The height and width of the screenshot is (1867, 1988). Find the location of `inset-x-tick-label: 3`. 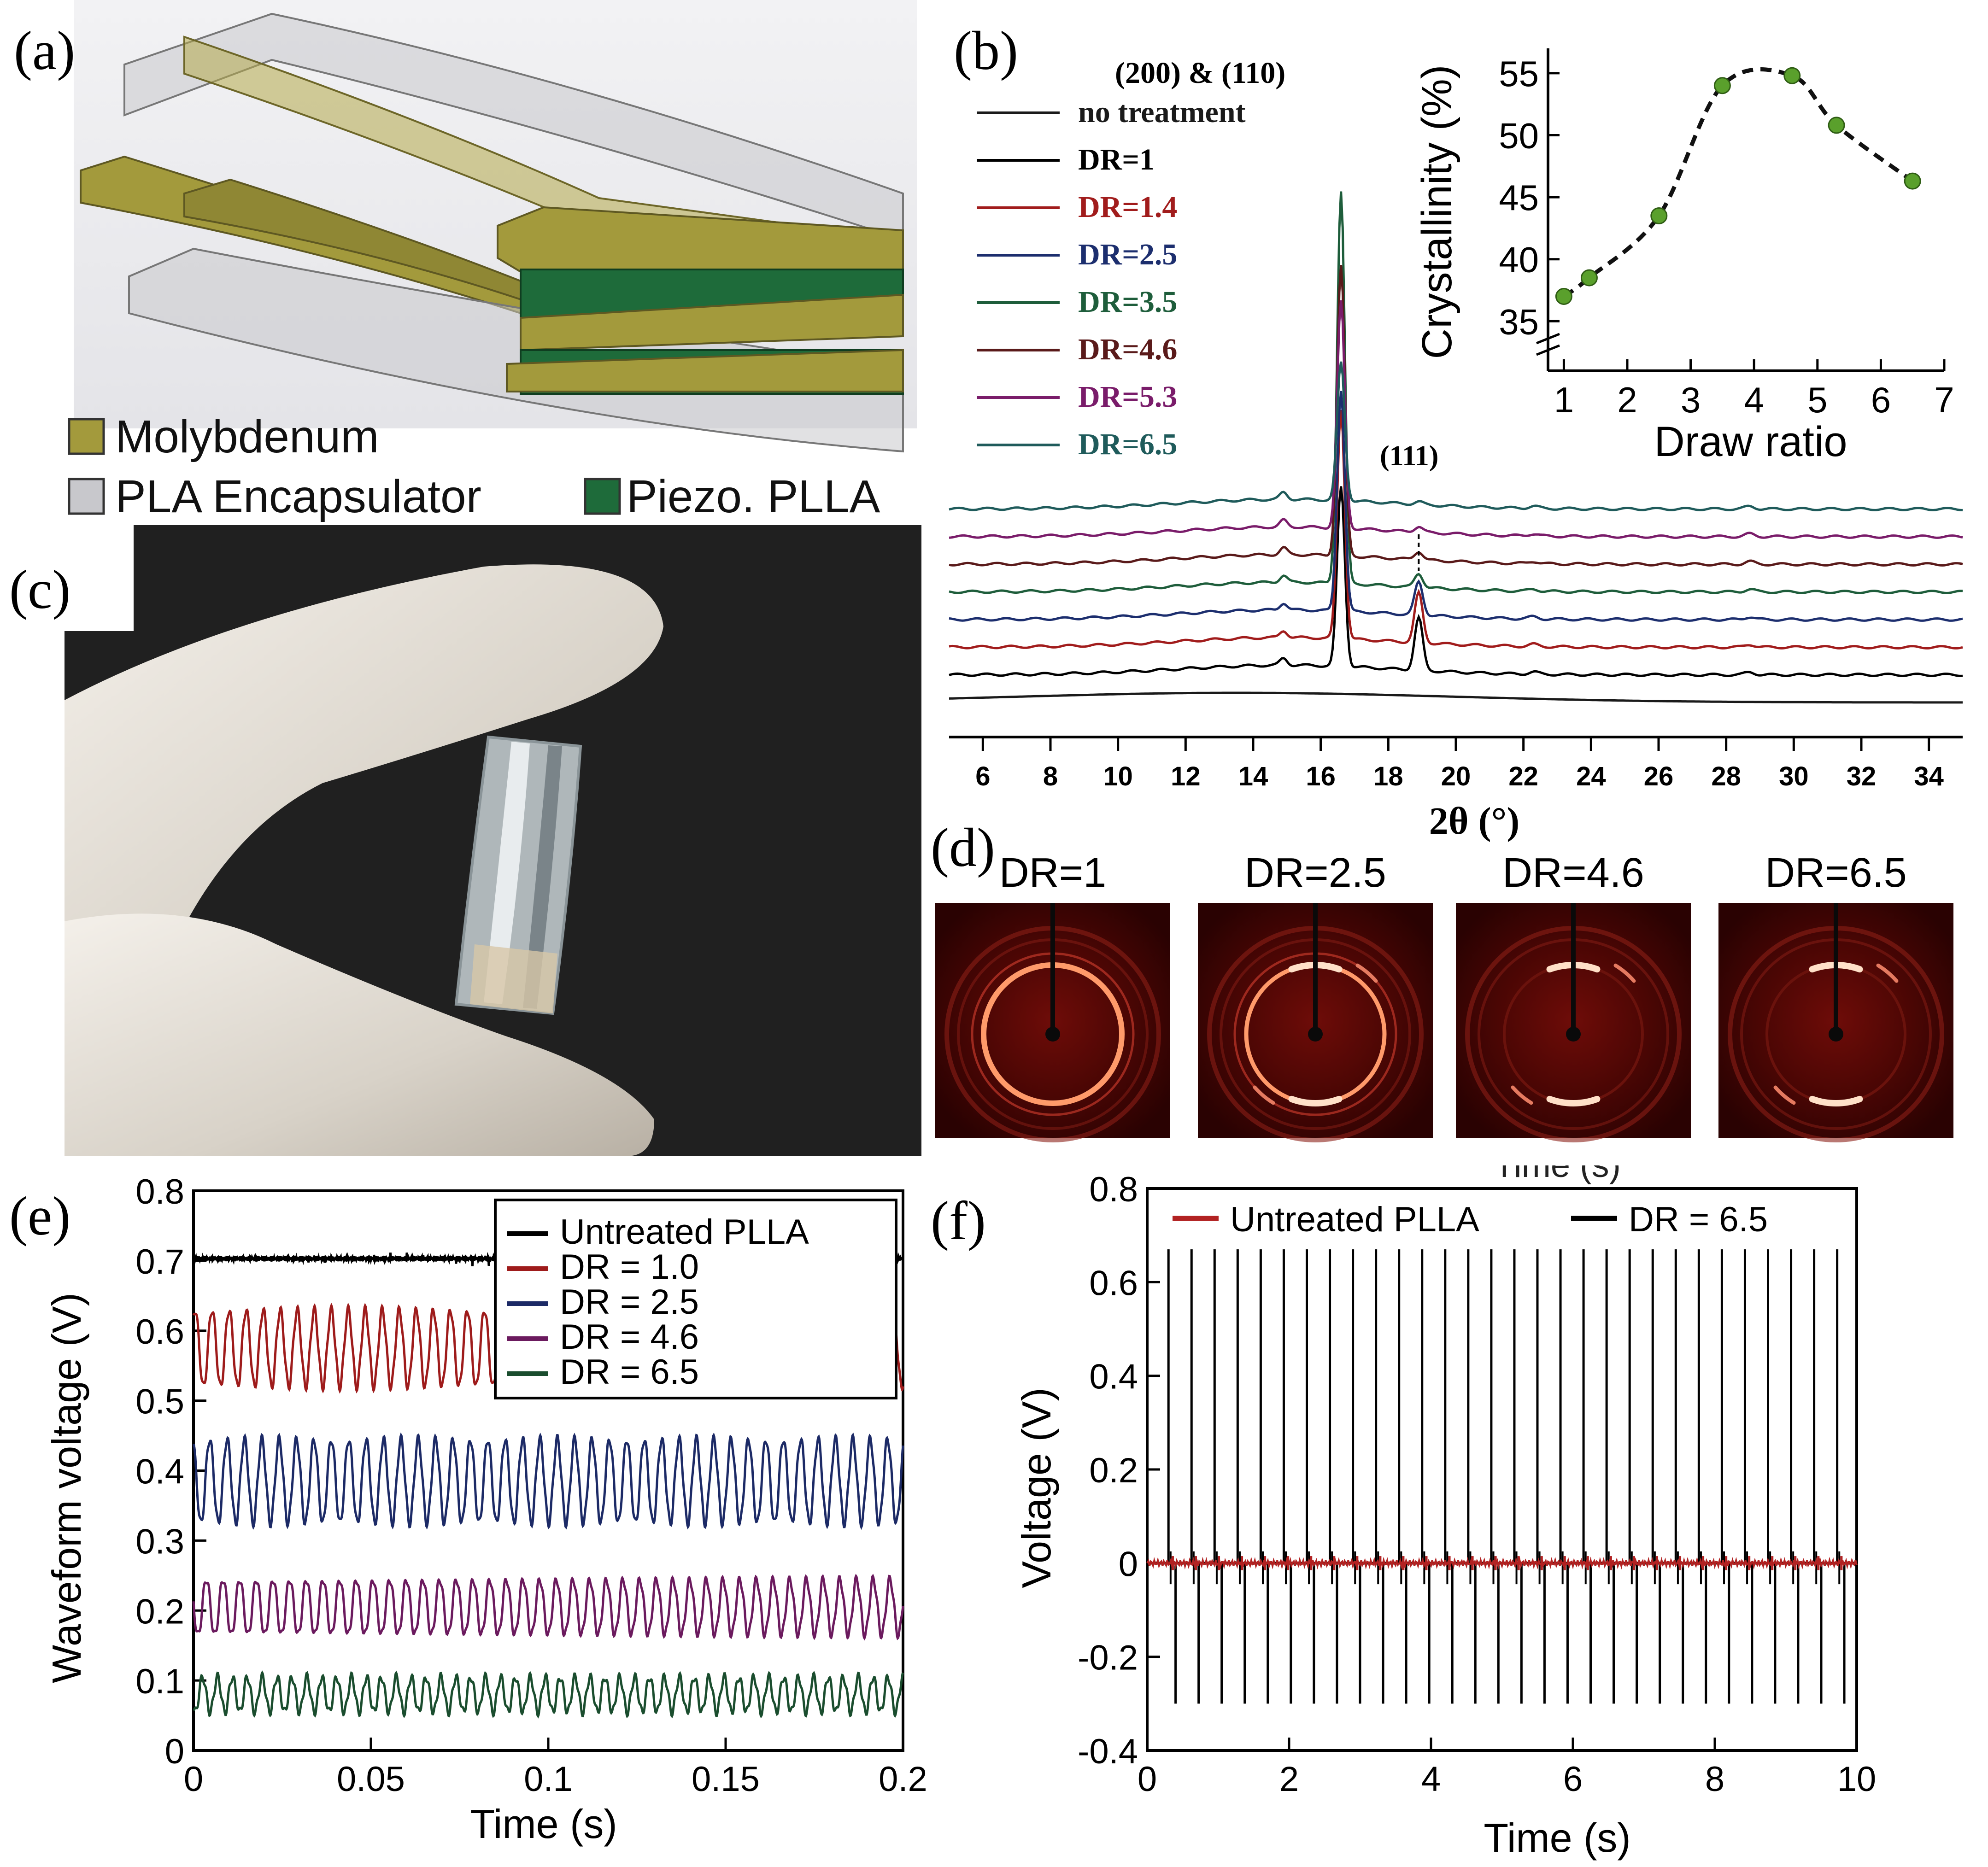

inset-x-tick-label: 3 is located at coordinates (1691, 400).